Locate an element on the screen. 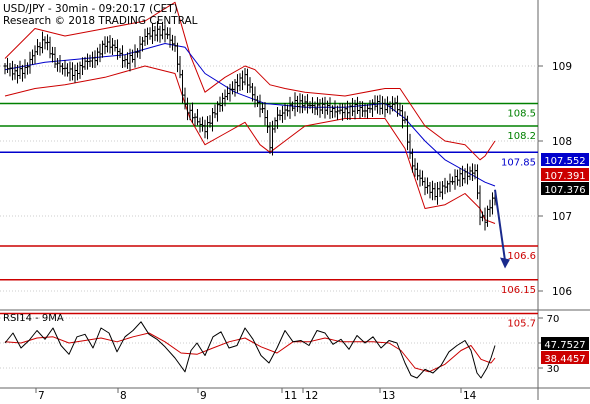 The height and width of the screenshot is (404, 590). forecast-arrow is located at coordinates (502, 229).